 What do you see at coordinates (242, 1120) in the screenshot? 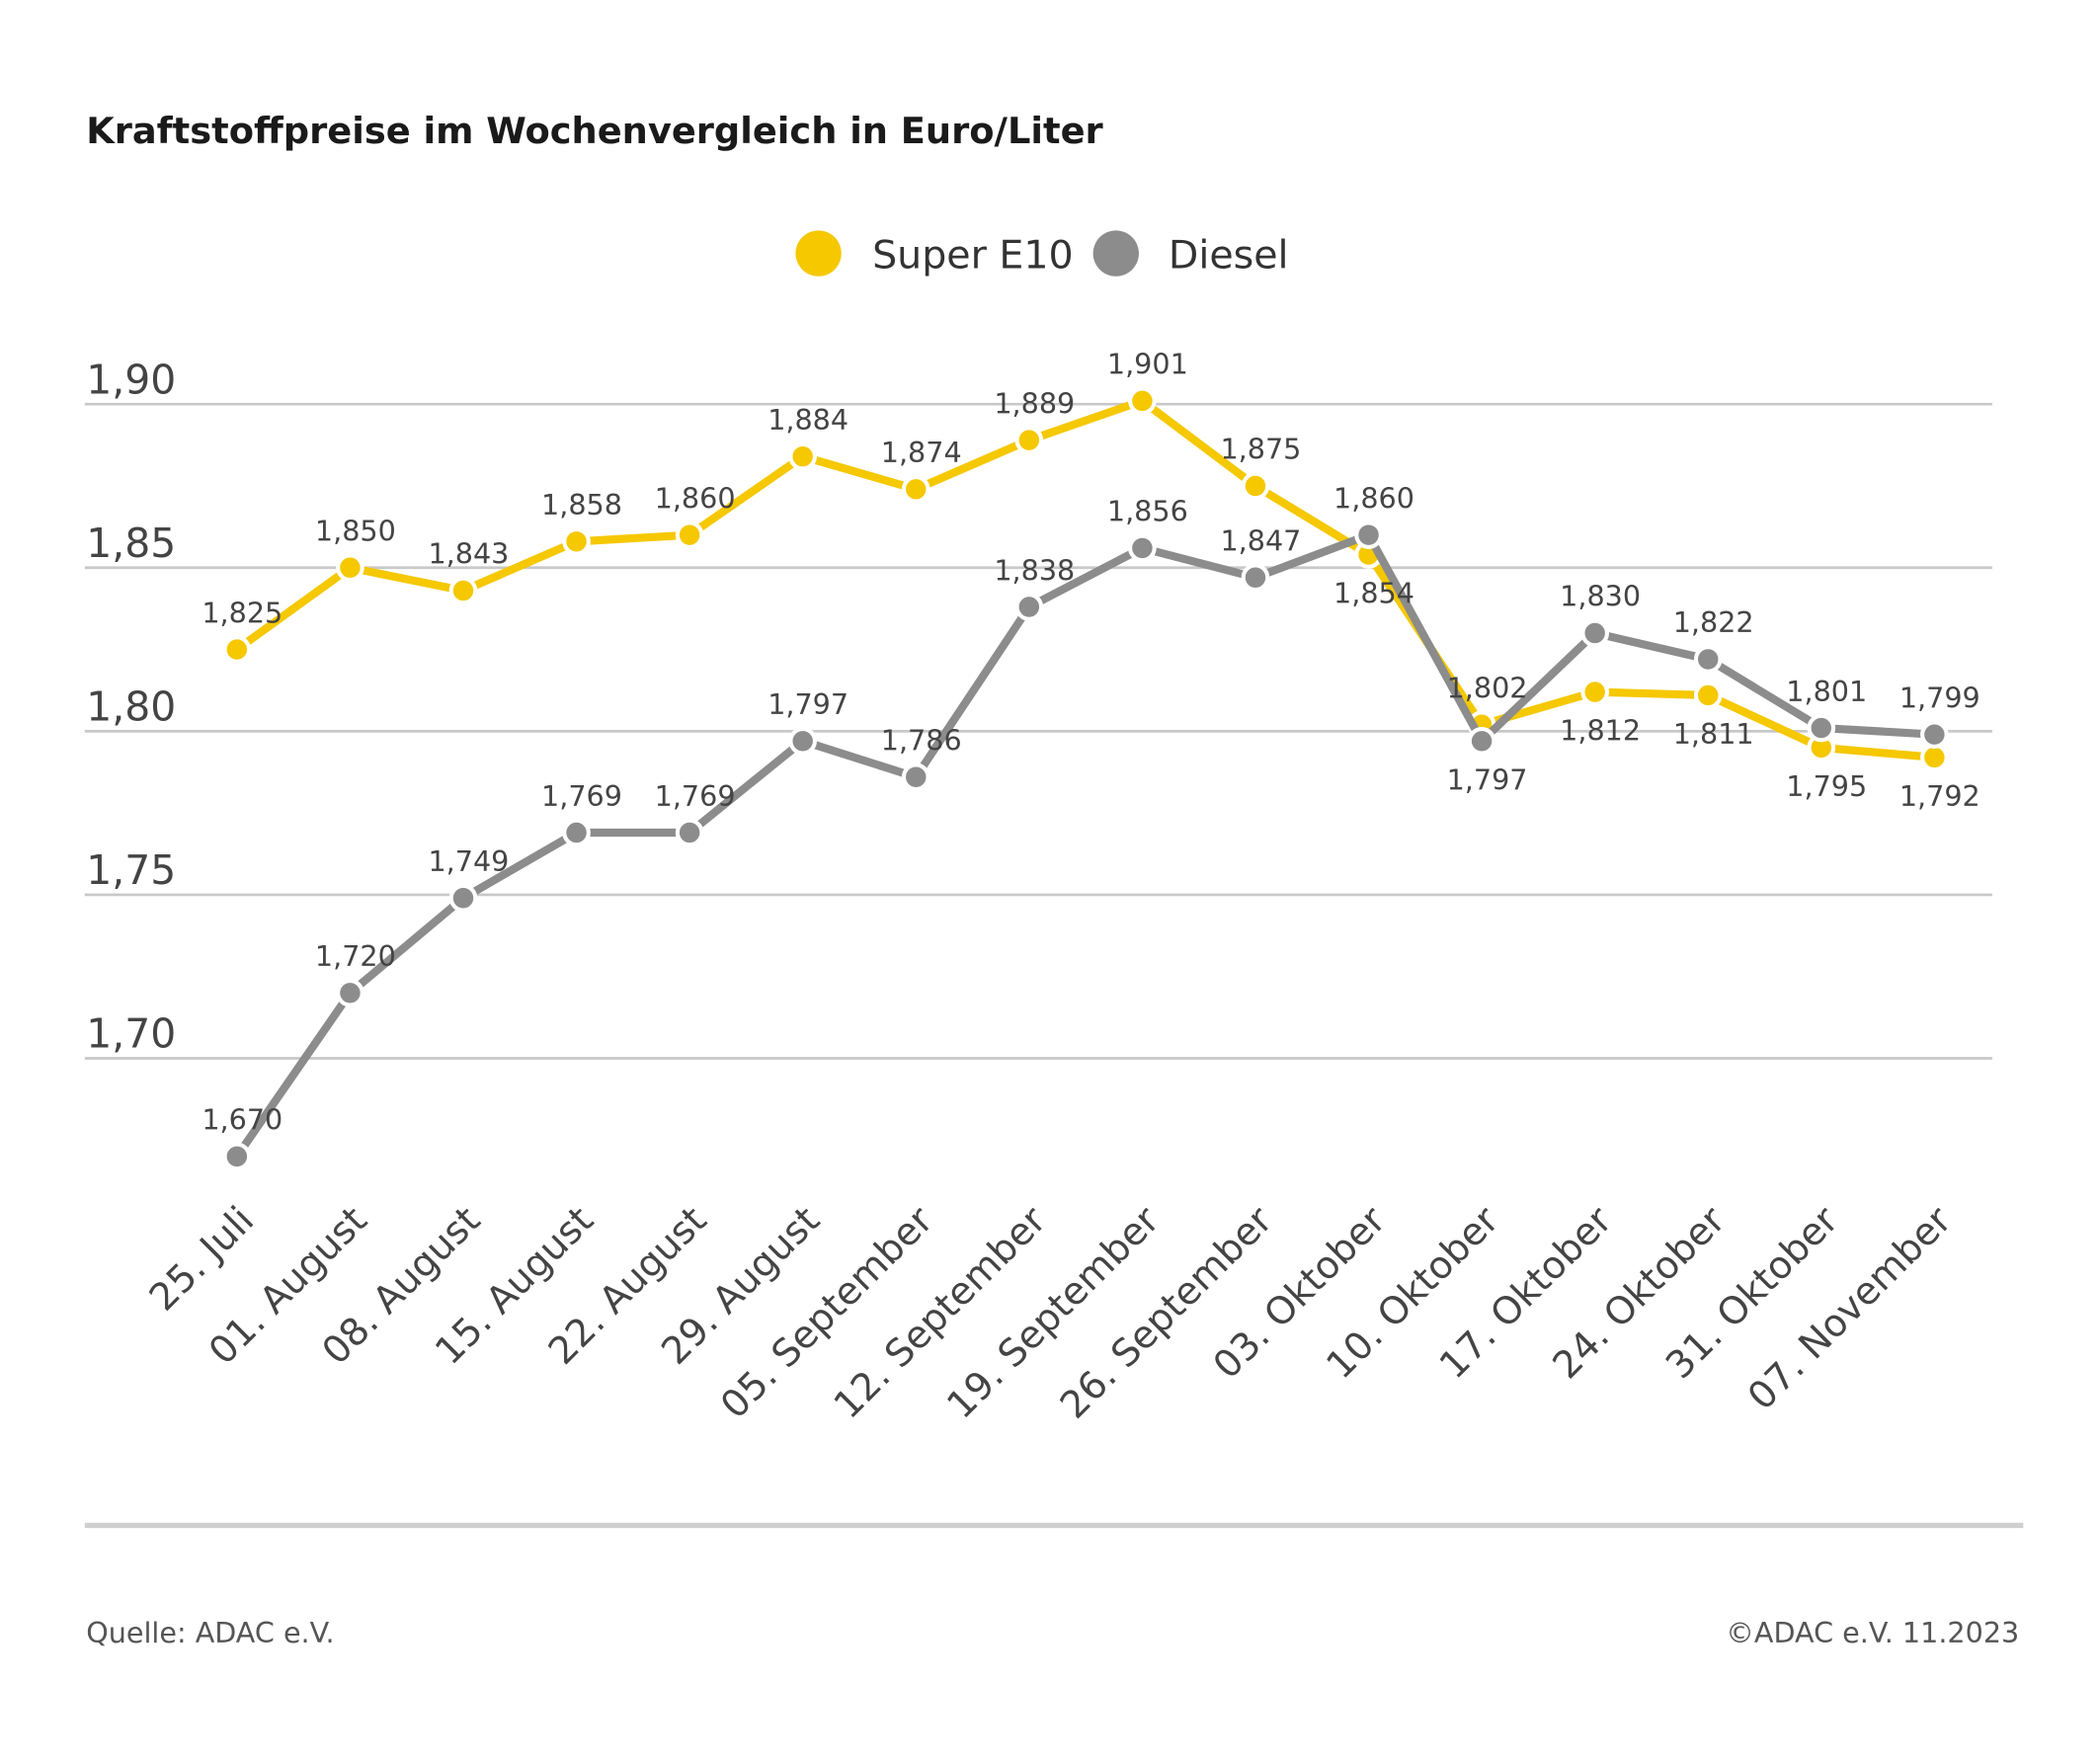
I see `data-label: 1,670` at bounding box center [242, 1120].